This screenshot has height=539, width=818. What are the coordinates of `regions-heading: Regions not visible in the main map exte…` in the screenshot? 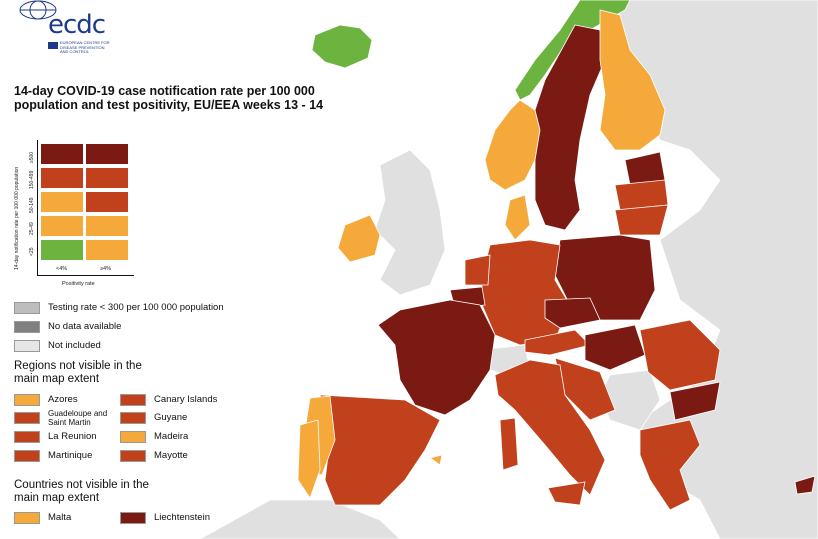 It's located at (78, 372).